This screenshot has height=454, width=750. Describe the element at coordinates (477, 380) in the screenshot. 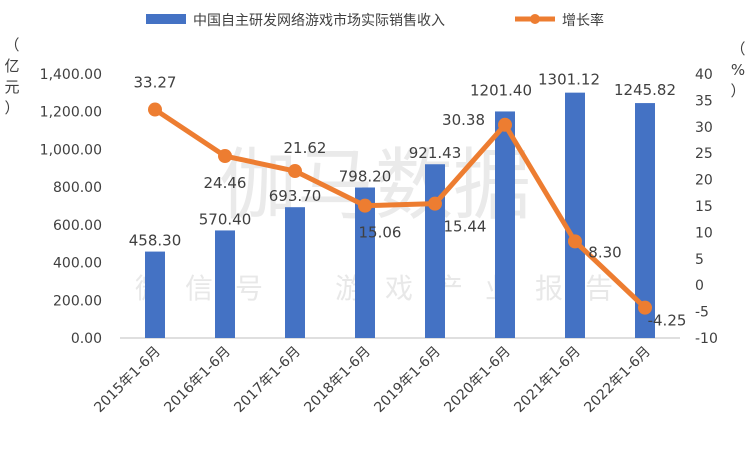

I see `x-tick-label: 2020年1-6月` at that location.